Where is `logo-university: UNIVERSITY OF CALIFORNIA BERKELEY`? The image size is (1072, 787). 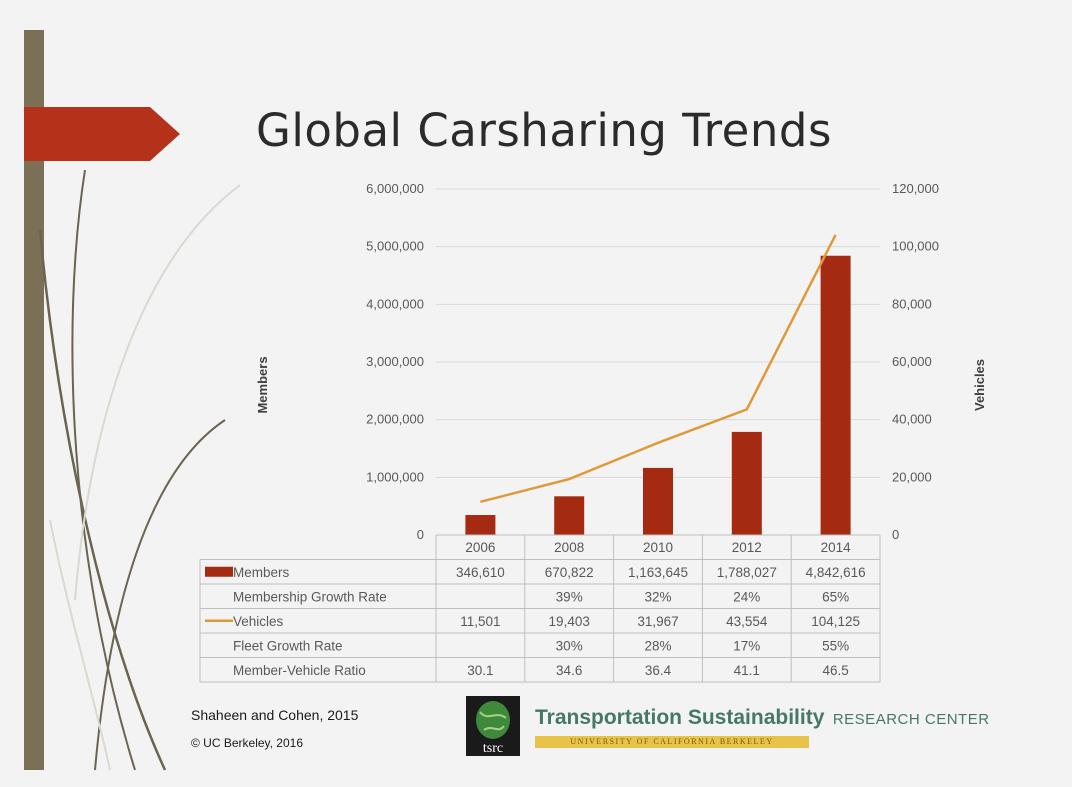 logo-university: UNIVERSITY OF CALIFORNIA BERKELEY is located at coordinates (672, 742).